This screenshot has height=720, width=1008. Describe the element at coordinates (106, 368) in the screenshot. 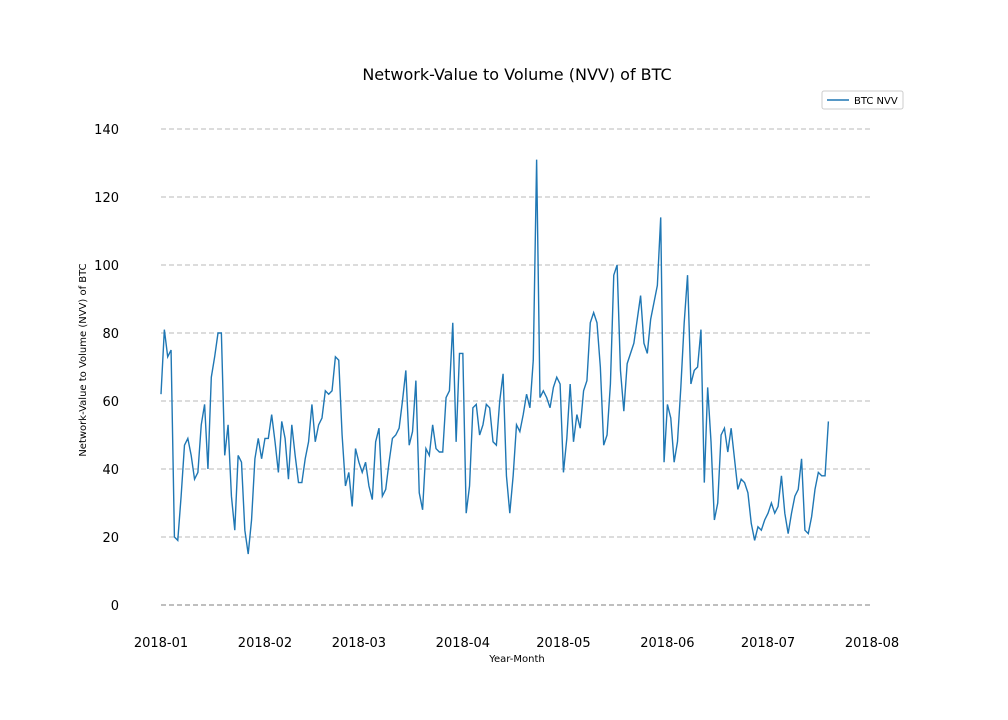

I see `y-axis-ticks: 0 20 40 60 80 100 120 140` at that location.